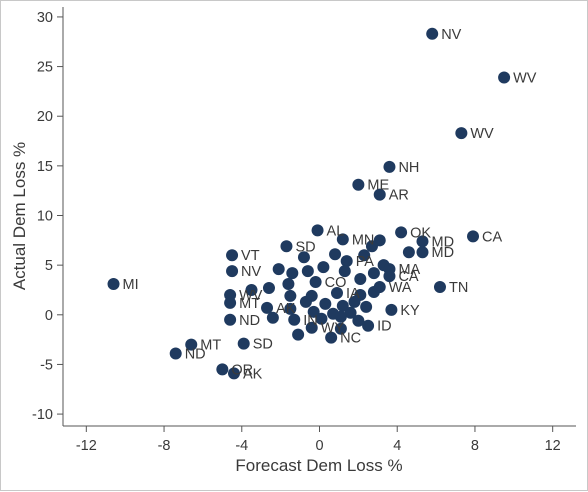  Describe the element at coordinates (458, 288) in the screenshot. I see `point-label: TN` at that location.